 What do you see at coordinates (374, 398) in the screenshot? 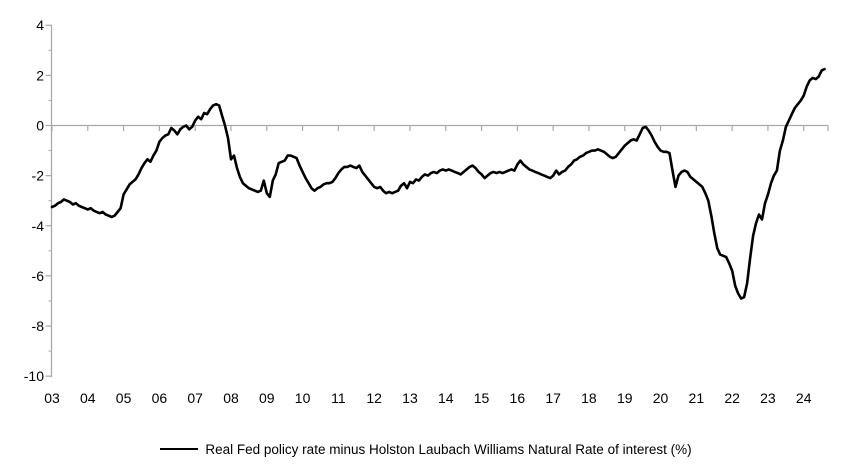
I see `x-tick-label: 12` at bounding box center [374, 398].